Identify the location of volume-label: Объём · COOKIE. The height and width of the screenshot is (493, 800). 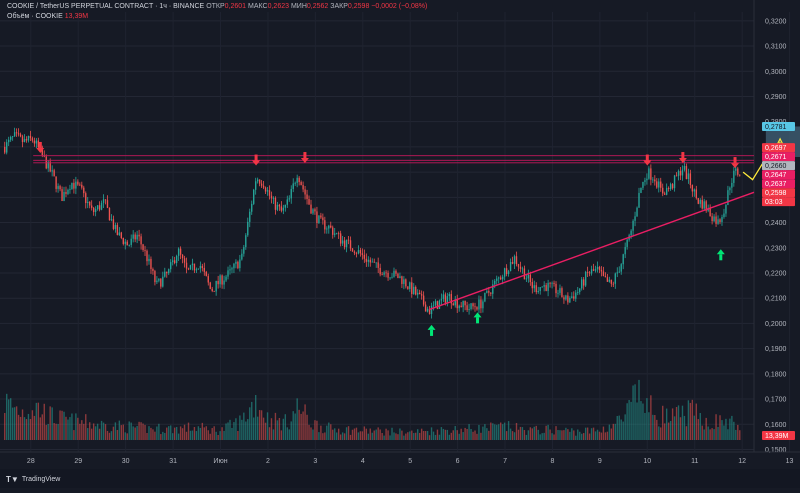
(35, 16).